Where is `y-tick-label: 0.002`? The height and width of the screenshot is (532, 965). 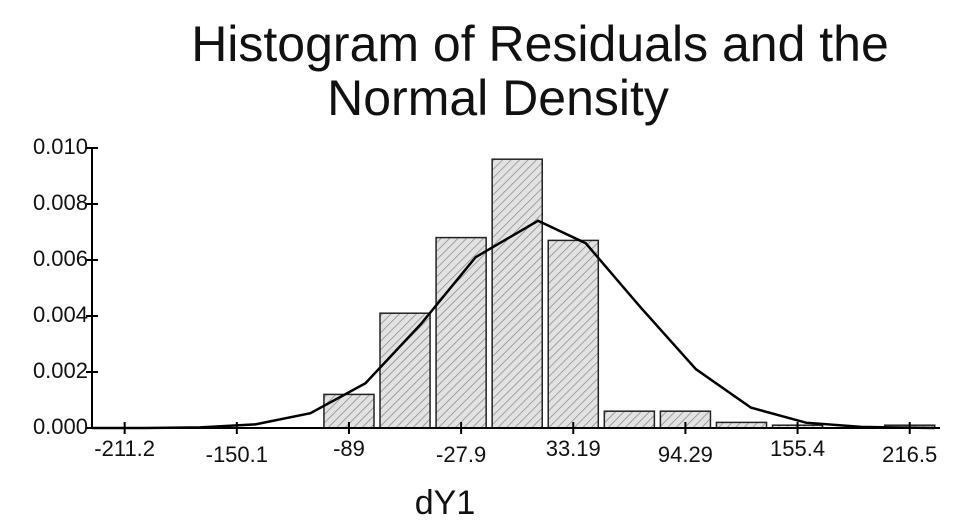 y-tick-label: 0.002 is located at coordinates (60, 370).